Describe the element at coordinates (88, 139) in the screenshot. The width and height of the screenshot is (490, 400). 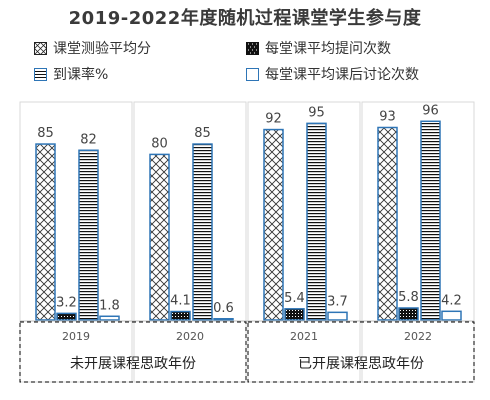
I see `data-label-2019-s2: 82` at that location.